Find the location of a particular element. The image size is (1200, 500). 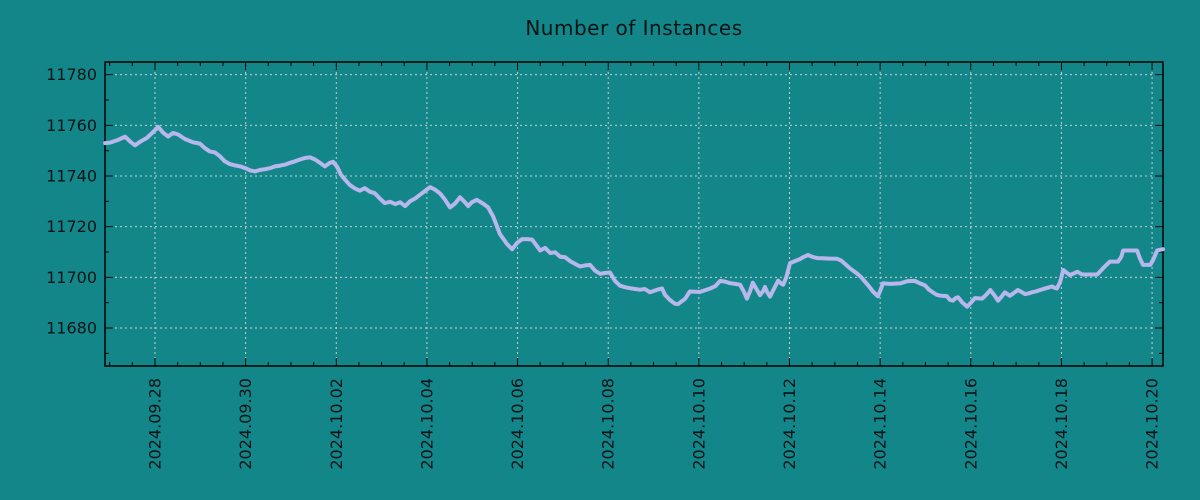

y-tick-label: 11760 is located at coordinates (71, 125).